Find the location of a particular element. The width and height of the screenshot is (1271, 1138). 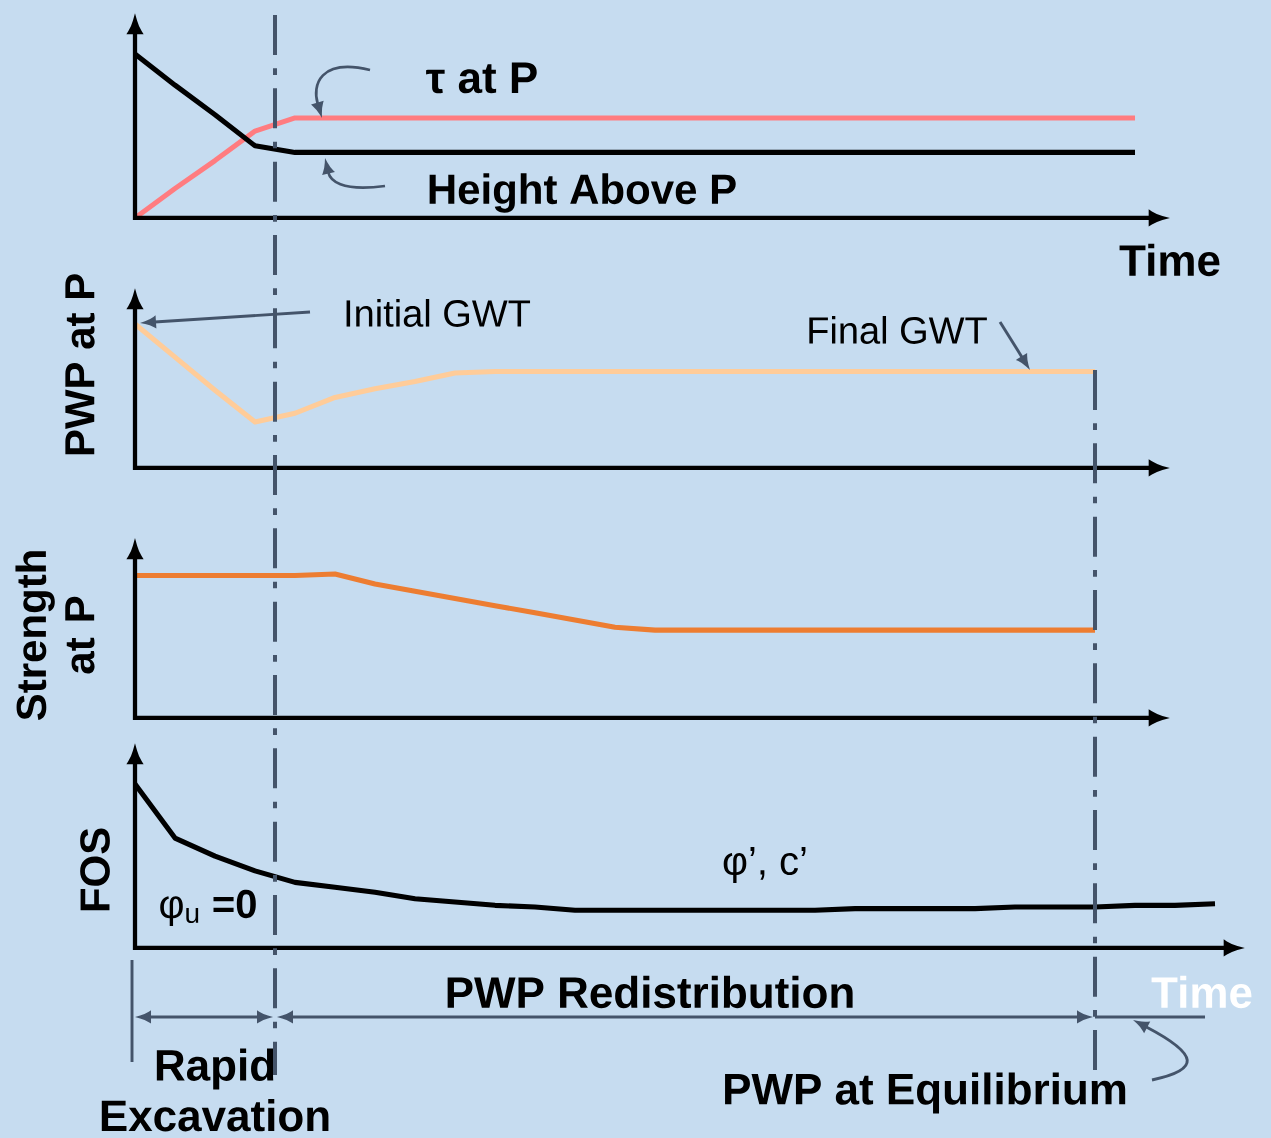

annotation: φ’, c’ is located at coordinates (764, 865).